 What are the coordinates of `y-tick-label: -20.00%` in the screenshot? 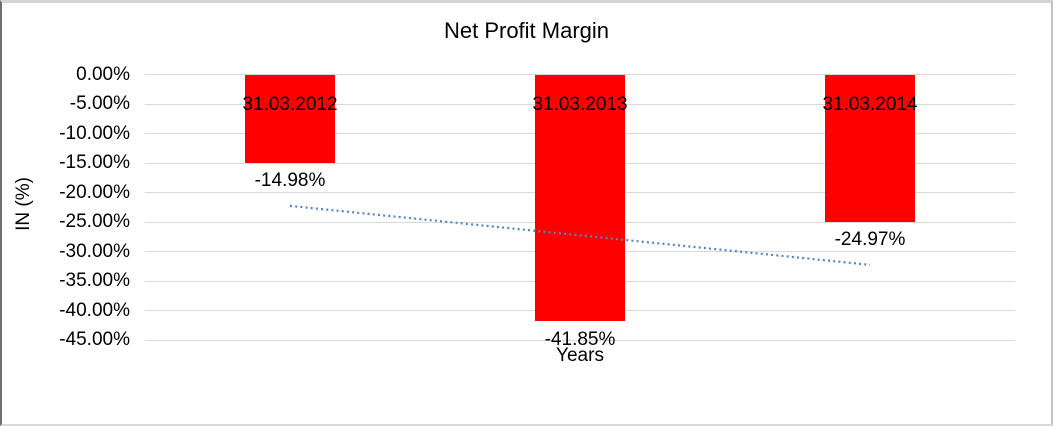 It's located at (94, 192).